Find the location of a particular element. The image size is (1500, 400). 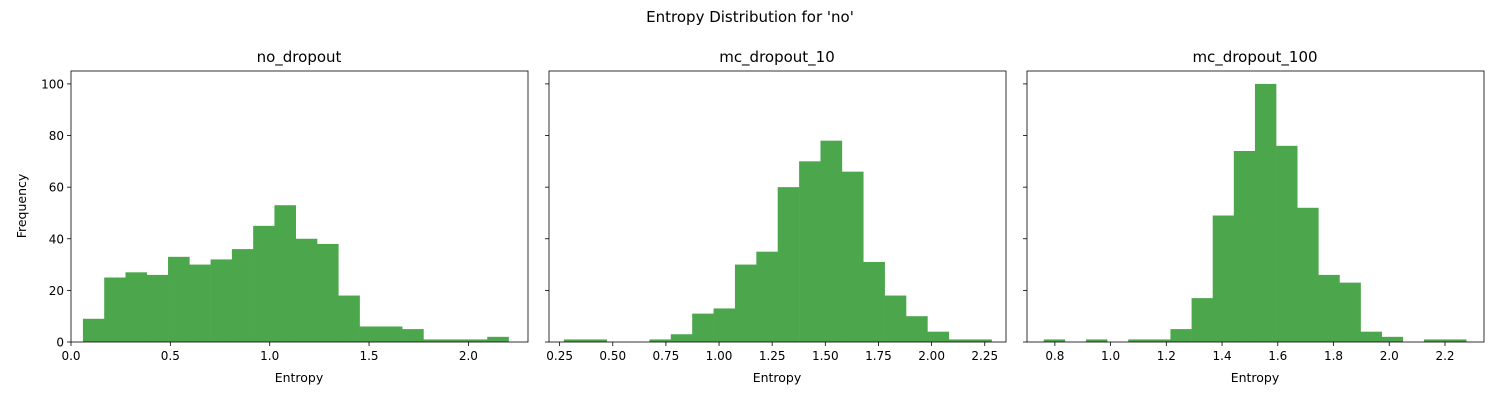

x-tick-label: 1.2 is located at coordinates (1166, 356).